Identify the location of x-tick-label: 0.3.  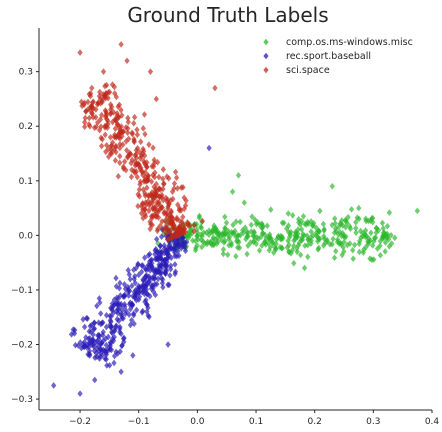
(373, 422).